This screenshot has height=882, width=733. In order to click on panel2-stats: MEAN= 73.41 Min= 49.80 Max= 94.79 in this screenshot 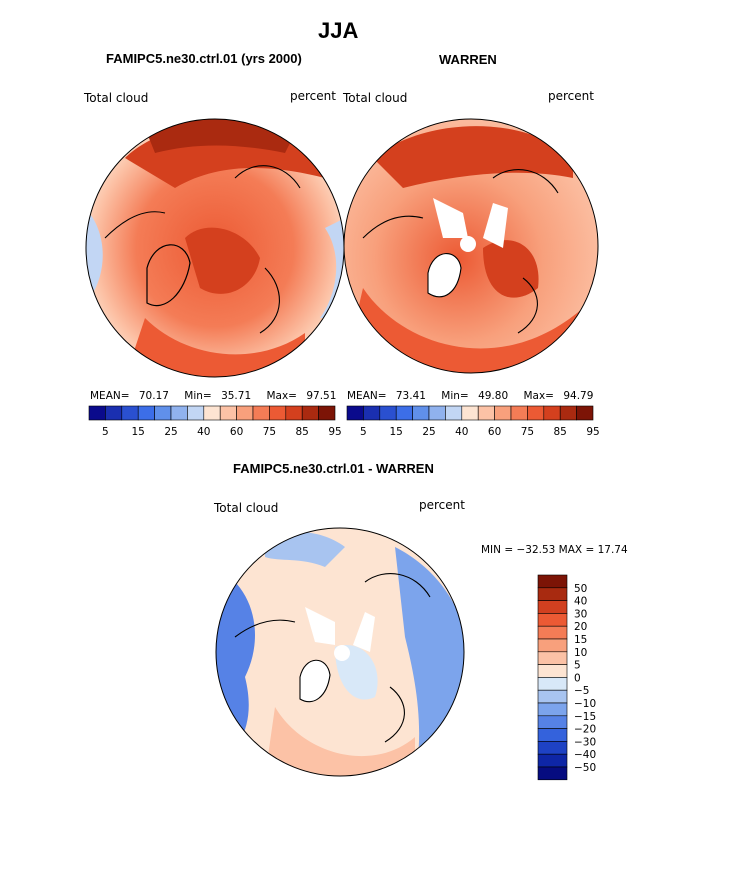, I will do `click(470, 396)`.